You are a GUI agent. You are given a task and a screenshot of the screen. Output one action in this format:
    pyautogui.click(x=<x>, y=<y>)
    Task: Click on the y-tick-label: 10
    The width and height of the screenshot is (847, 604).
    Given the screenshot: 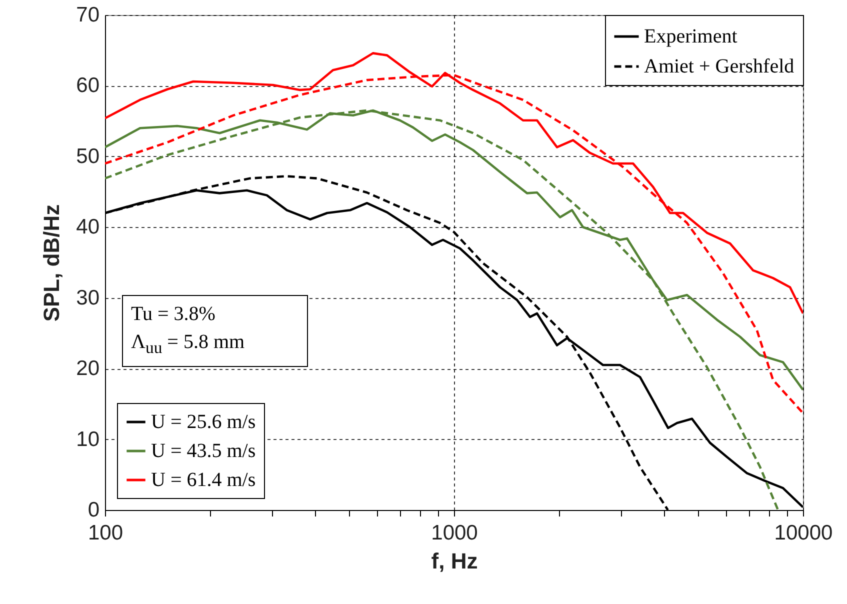 What is the action you would take?
    pyautogui.click(x=88, y=439)
    